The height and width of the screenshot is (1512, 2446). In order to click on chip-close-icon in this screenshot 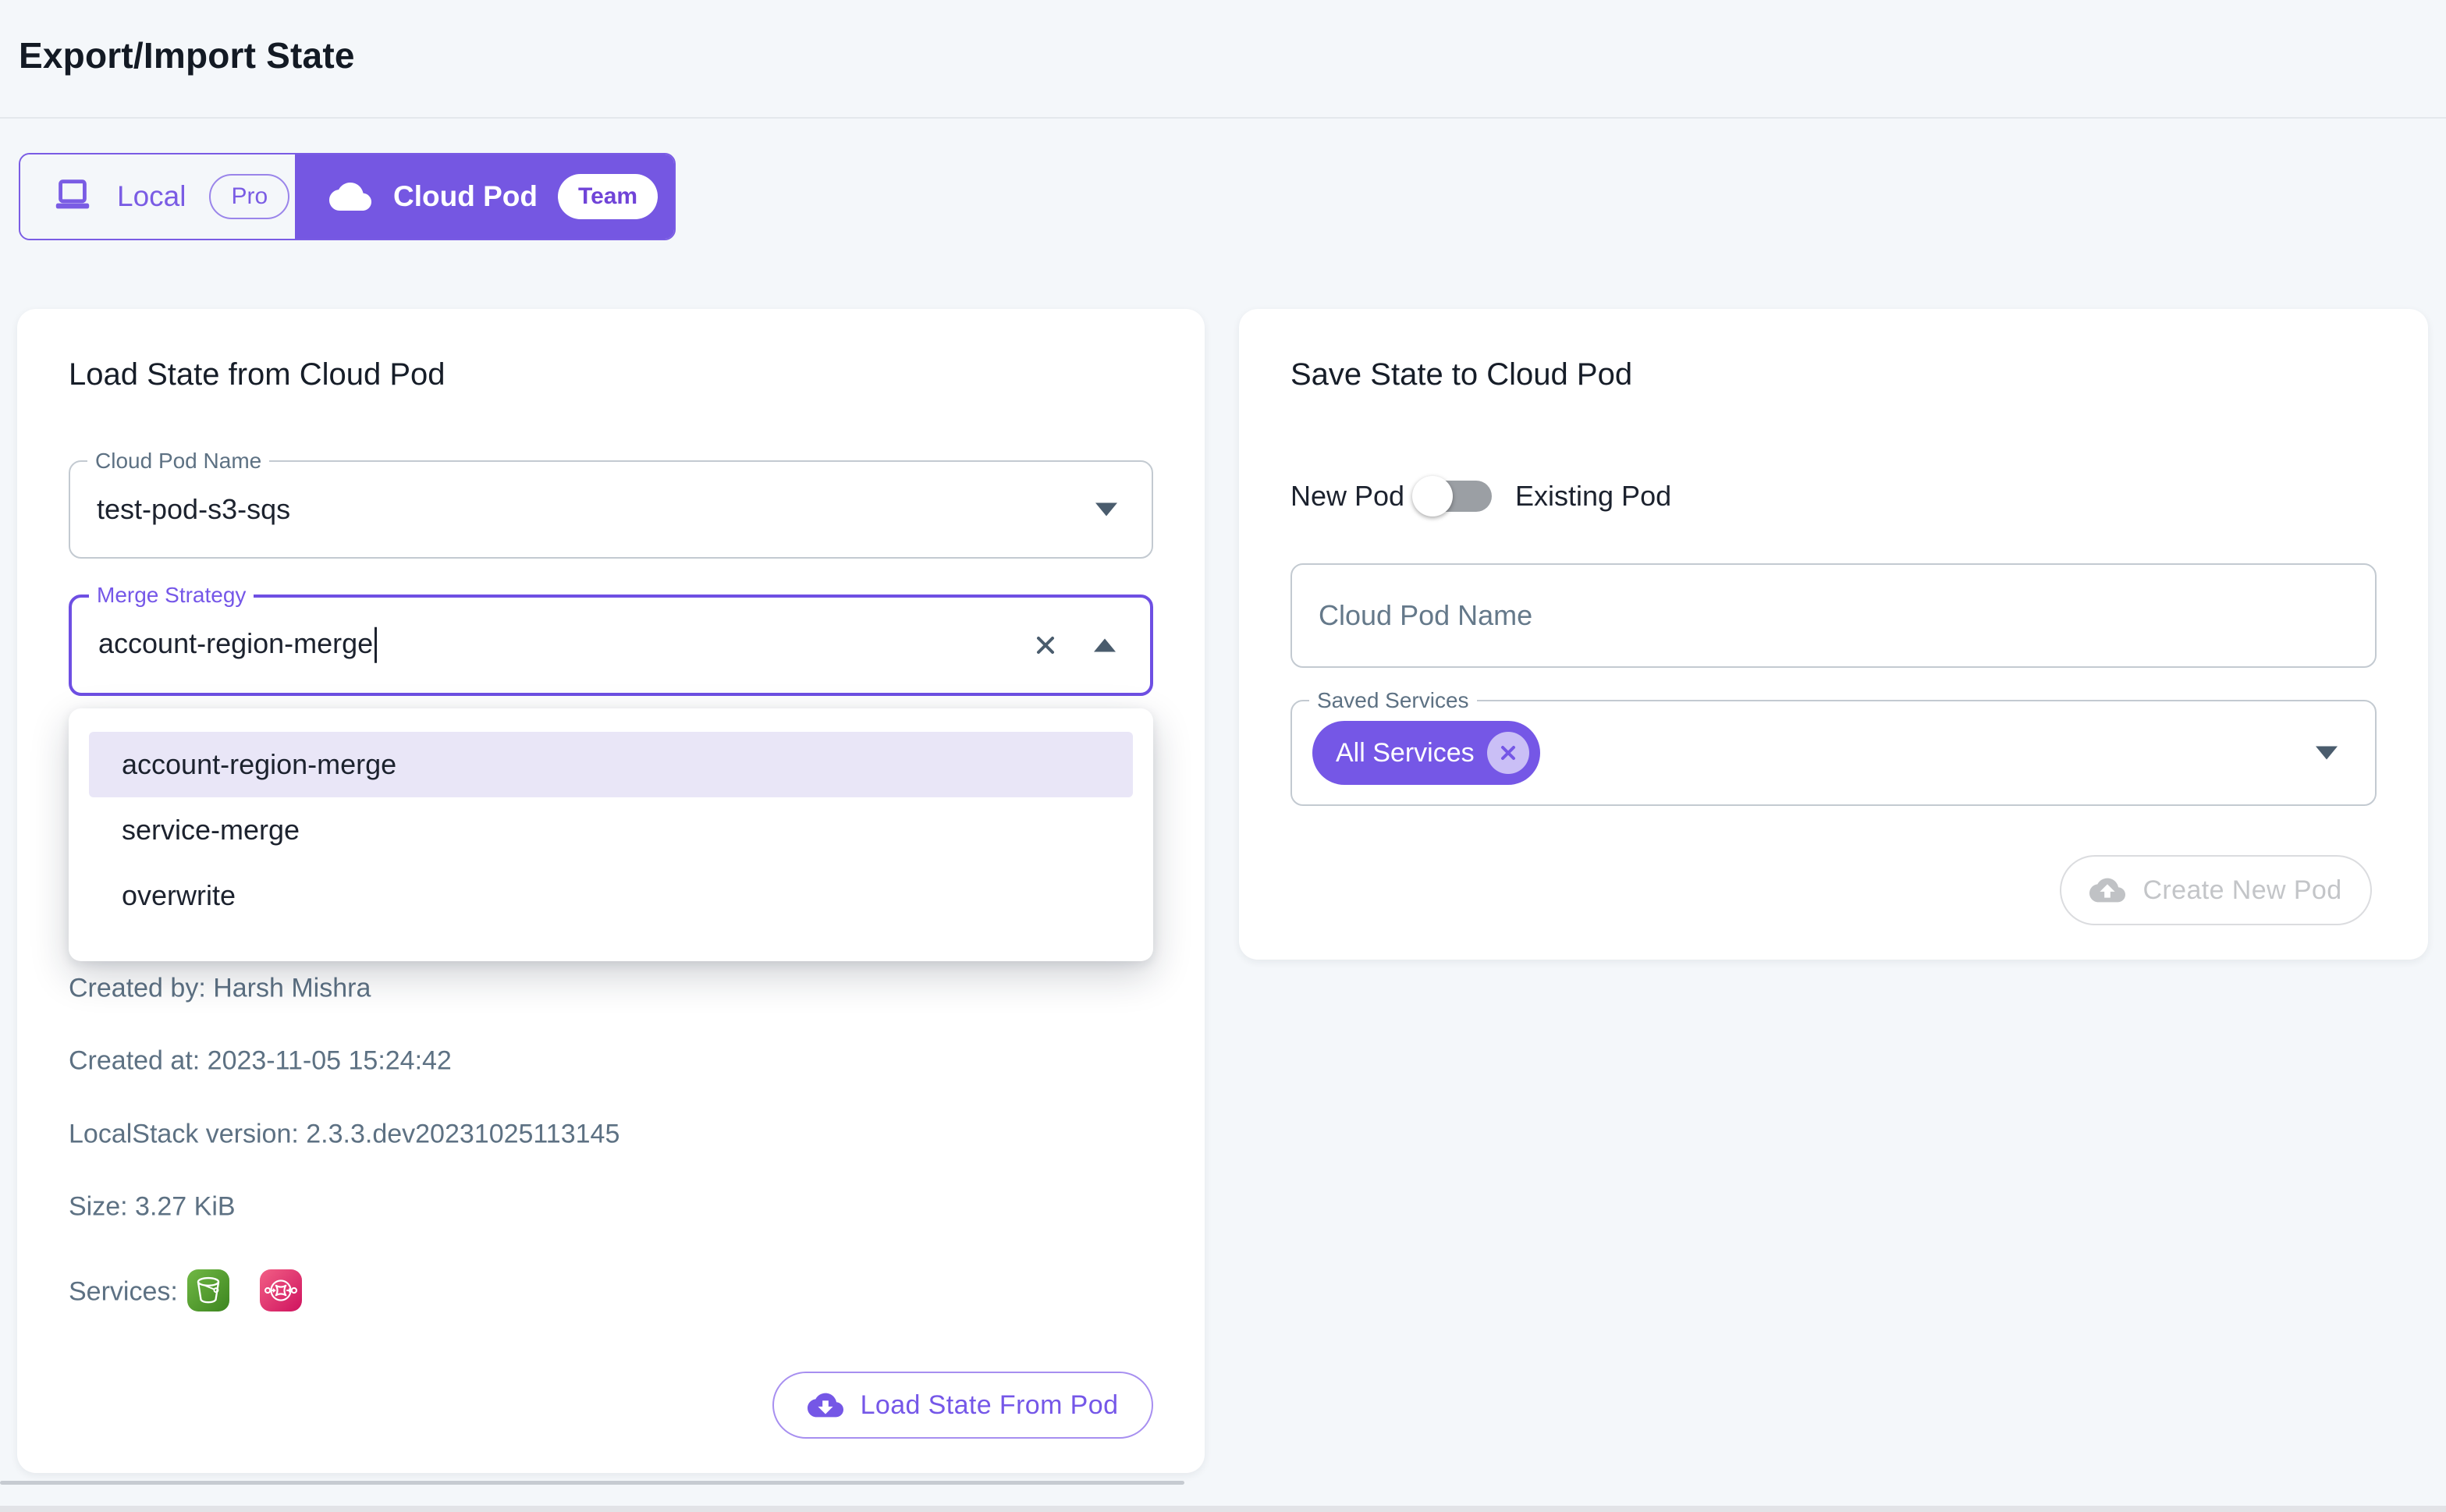, I will do `click(1507, 753)`.